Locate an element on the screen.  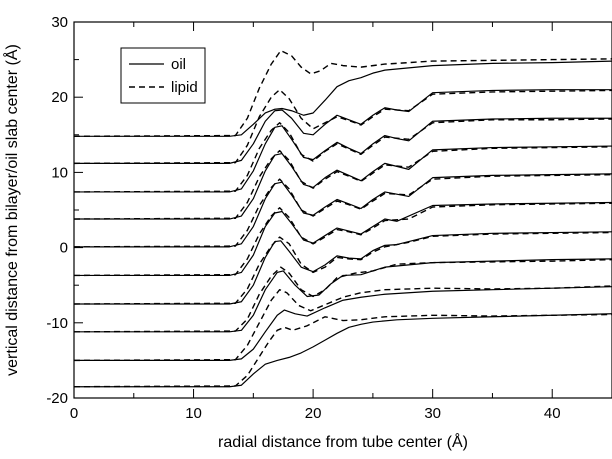
legend: oil lipid is located at coordinates (163, 75).